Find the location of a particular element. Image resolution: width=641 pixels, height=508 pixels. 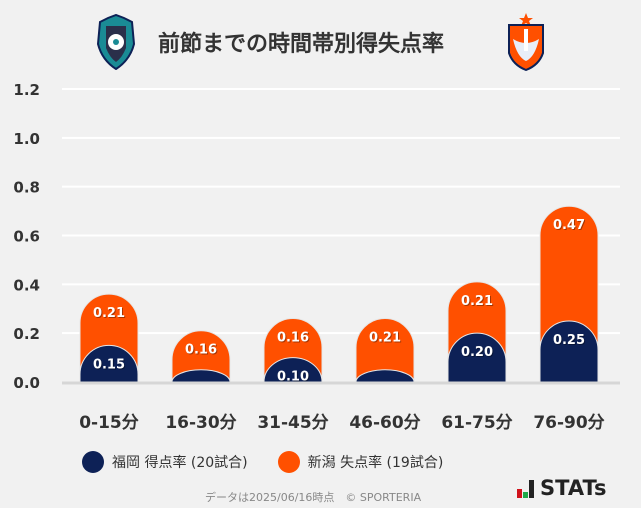

x-tick-label: 0-15分 is located at coordinates (109, 423).